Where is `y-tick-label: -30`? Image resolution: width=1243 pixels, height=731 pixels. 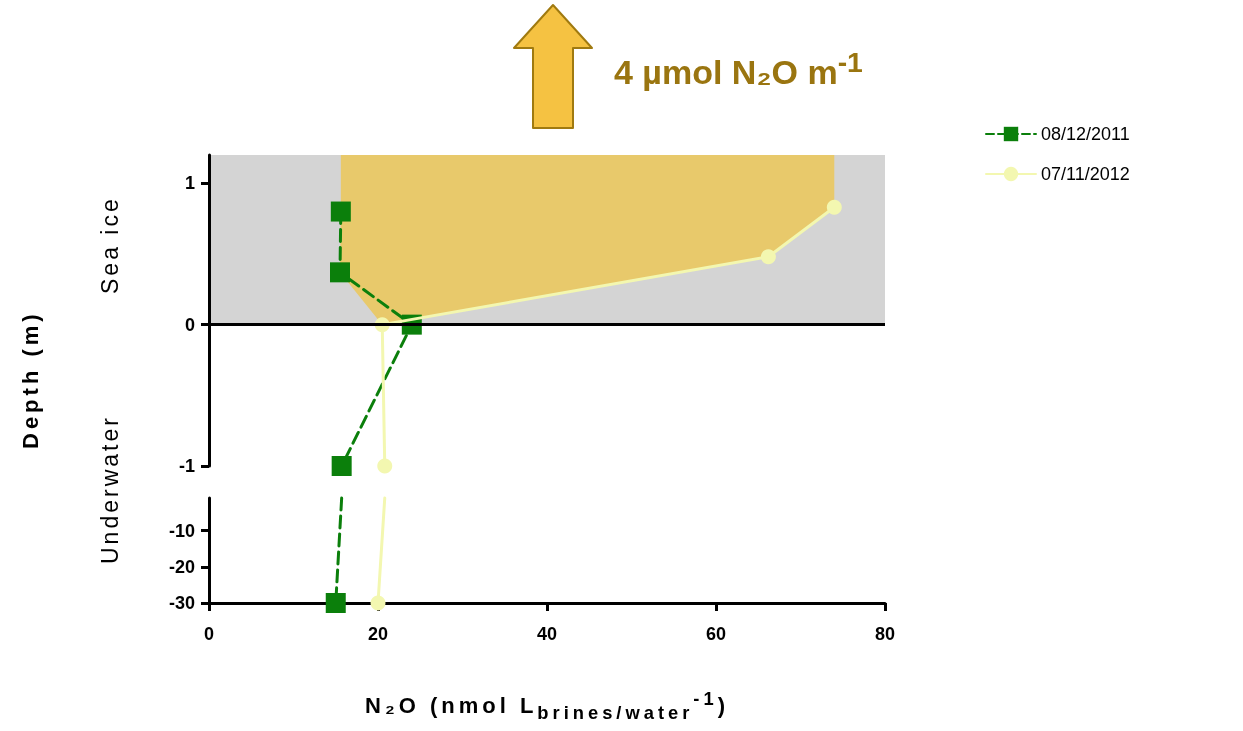
y-tick-label: -30 is located at coordinates (181, 603).